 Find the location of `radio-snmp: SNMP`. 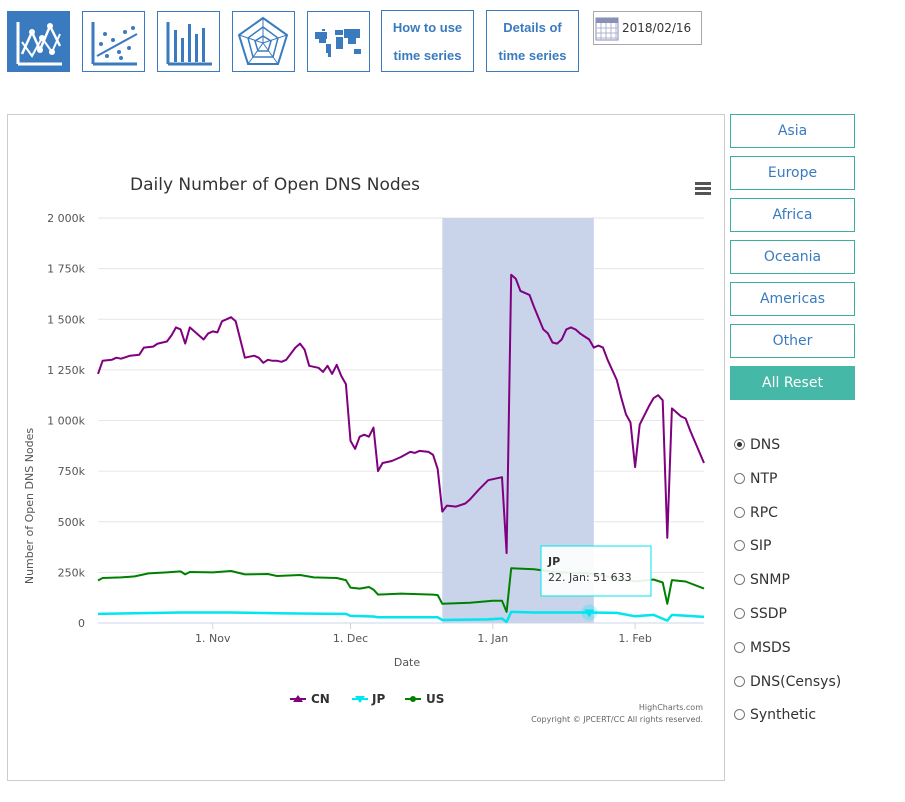

radio-snmp: SNMP is located at coordinates (762, 580).